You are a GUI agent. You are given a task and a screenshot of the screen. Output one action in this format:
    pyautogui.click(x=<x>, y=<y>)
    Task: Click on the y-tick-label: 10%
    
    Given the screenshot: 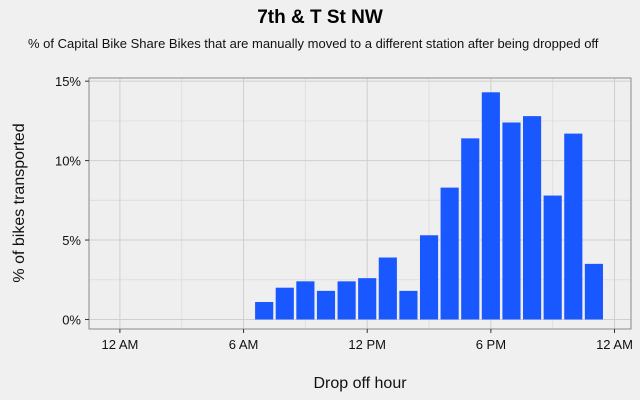 What is the action you would take?
    pyautogui.click(x=68, y=161)
    